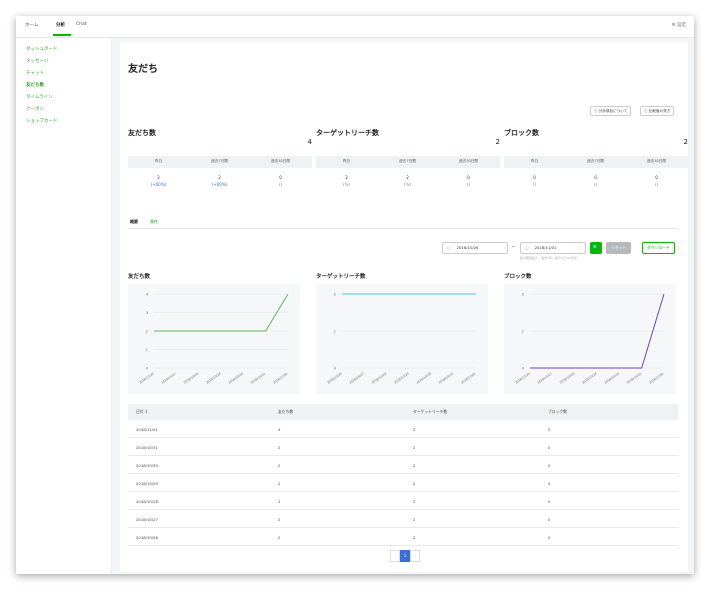  What do you see at coordinates (35, 73) in the screenshot?
I see `sidebar-item-chat: チャット` at bounding box center [35, 73].